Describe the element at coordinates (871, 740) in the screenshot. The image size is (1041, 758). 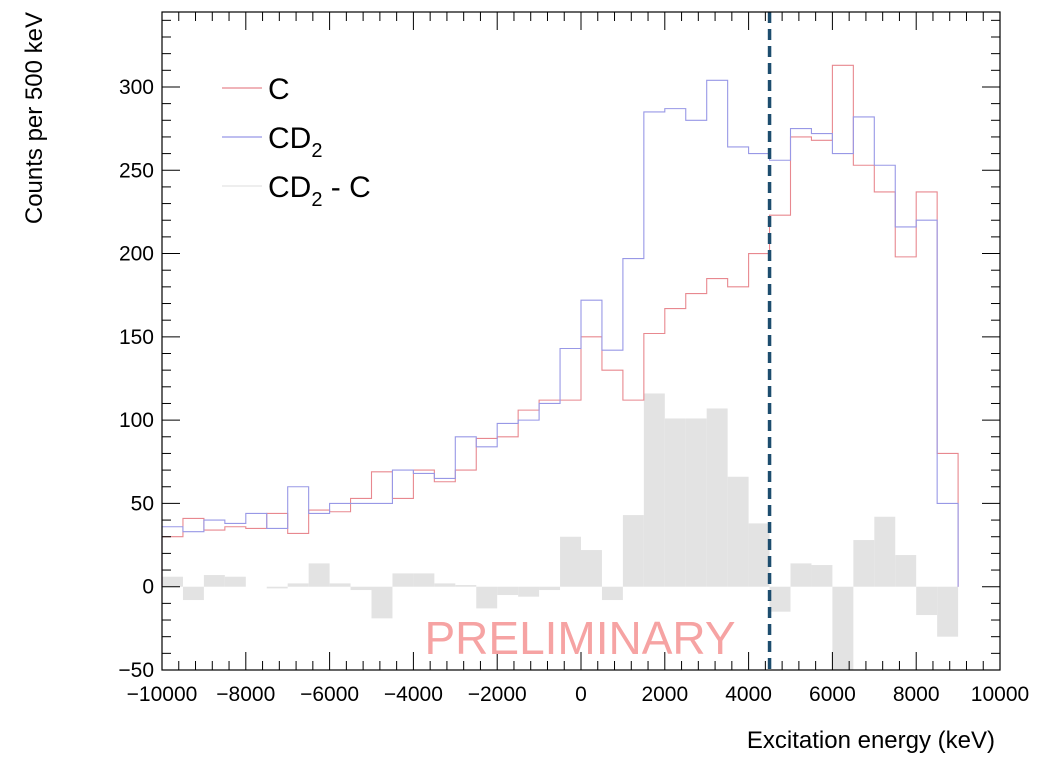
I see `x-axis-title: Excitation energy (keV)` at that location.